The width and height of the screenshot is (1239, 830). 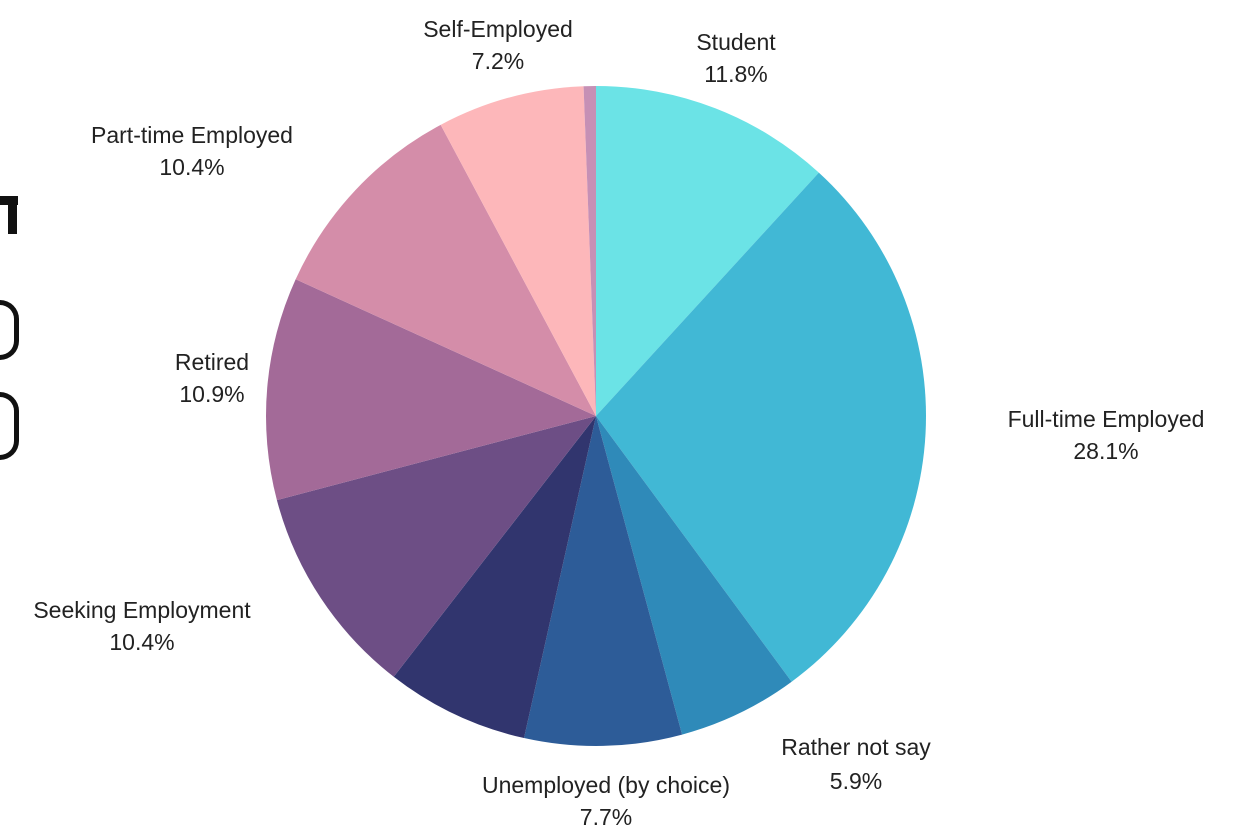 I want to click on slice-label: Student, so click(x=736, y=42).